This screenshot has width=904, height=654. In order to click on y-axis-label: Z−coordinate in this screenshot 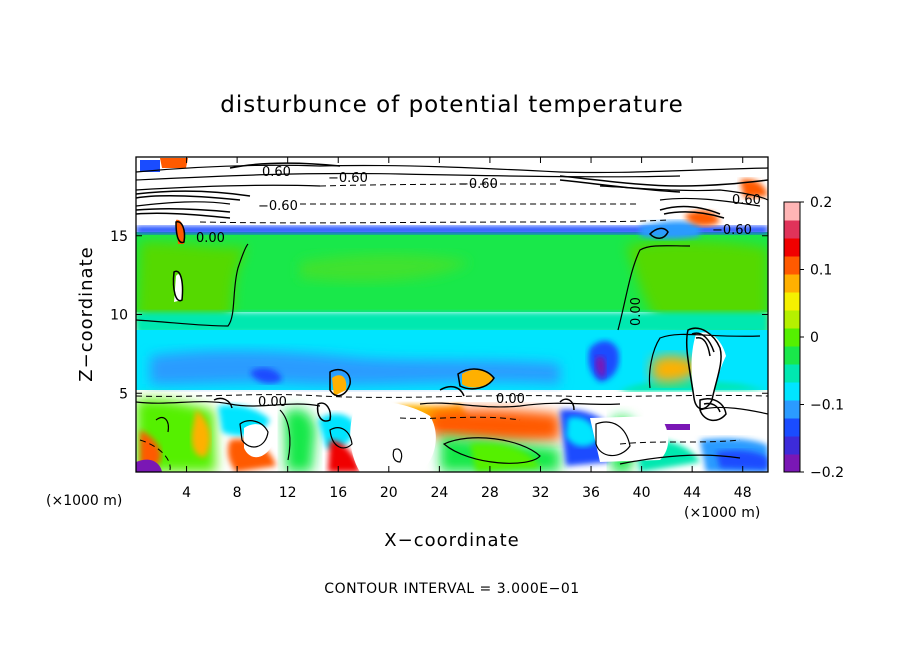, I will do `click(86, 313)`.